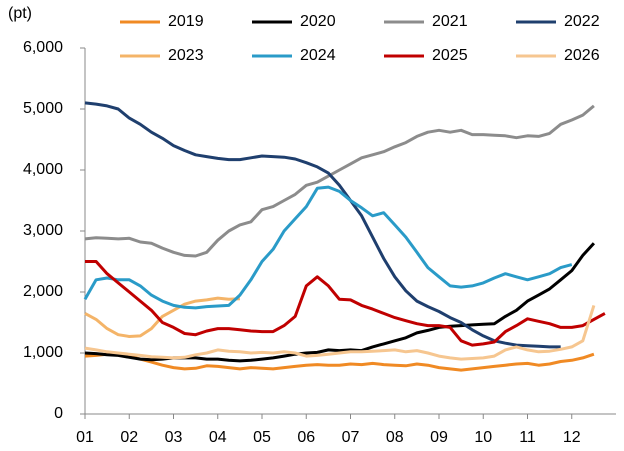  I want to click on x-tick-label: 03, so click(174, 437).